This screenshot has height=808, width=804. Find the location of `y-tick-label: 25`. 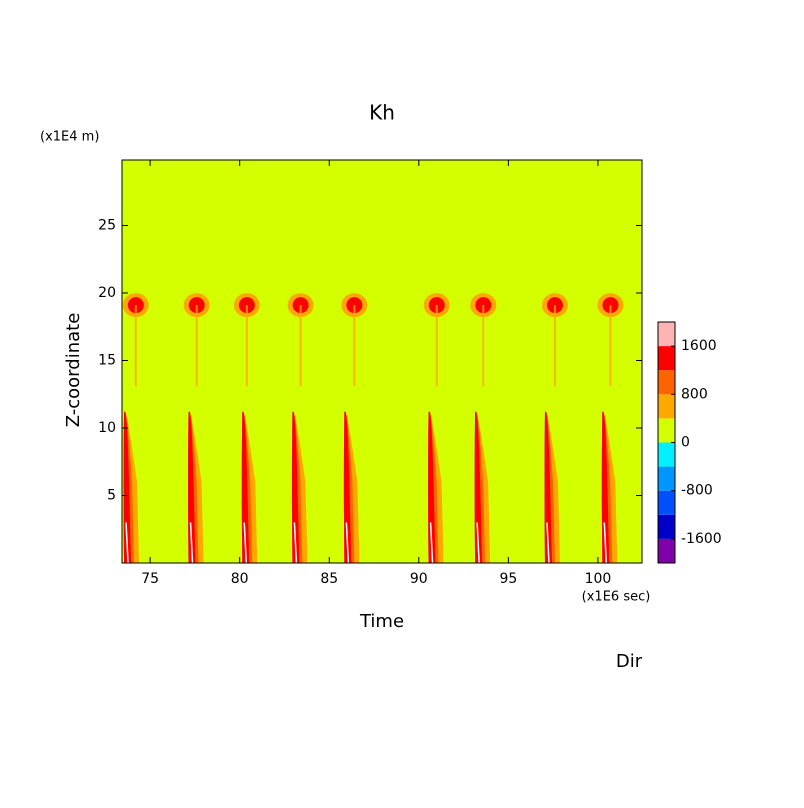

y-tick-label: 25 is located at coordinates (107, 225).